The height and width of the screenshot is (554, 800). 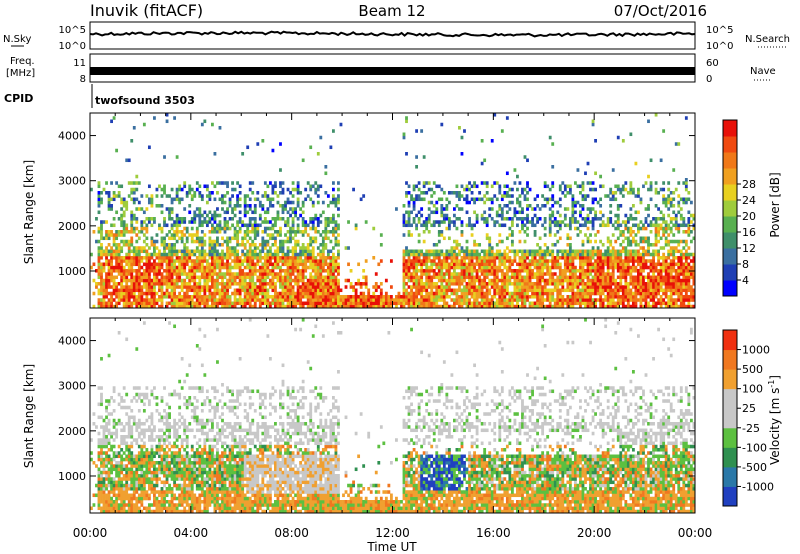 I want to click on power-cell-2025, so click(x=303, y=251).